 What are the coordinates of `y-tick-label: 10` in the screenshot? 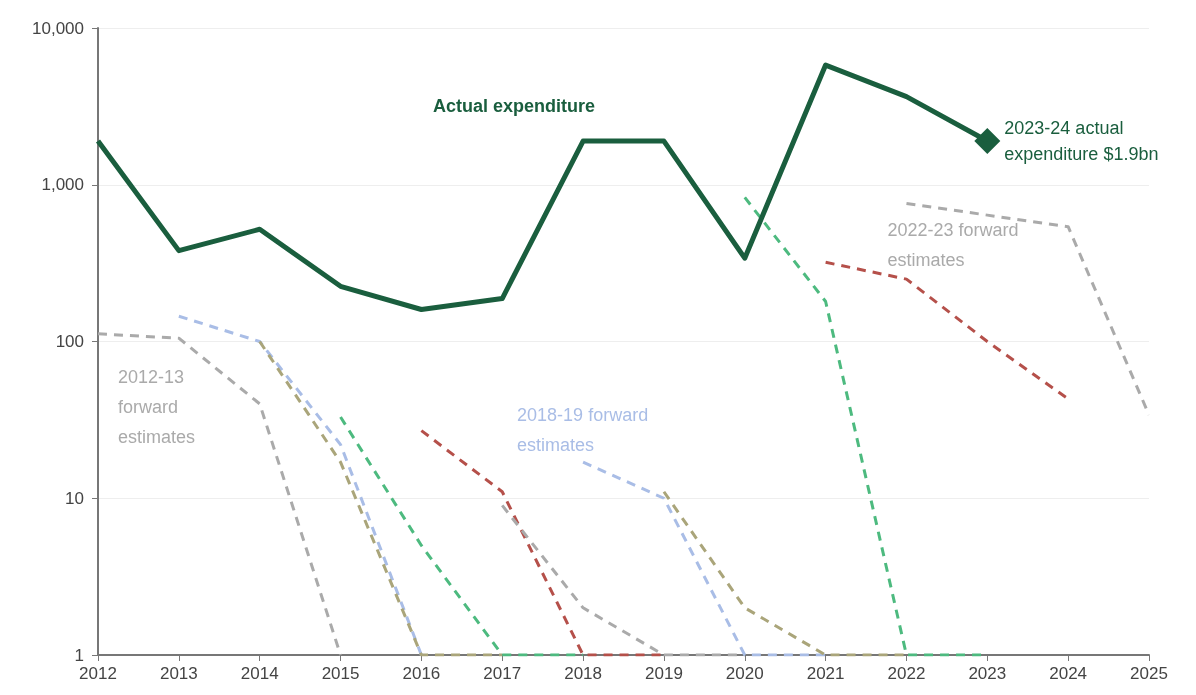 It's located at (74, 498).